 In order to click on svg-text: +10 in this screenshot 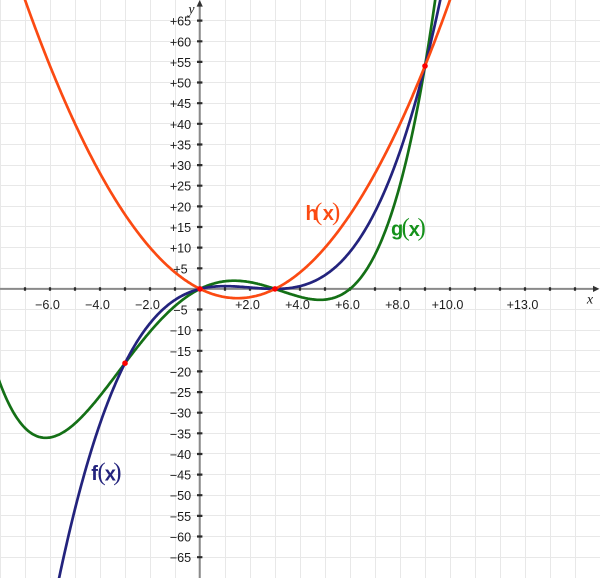, I will do `click(180, 249)`.